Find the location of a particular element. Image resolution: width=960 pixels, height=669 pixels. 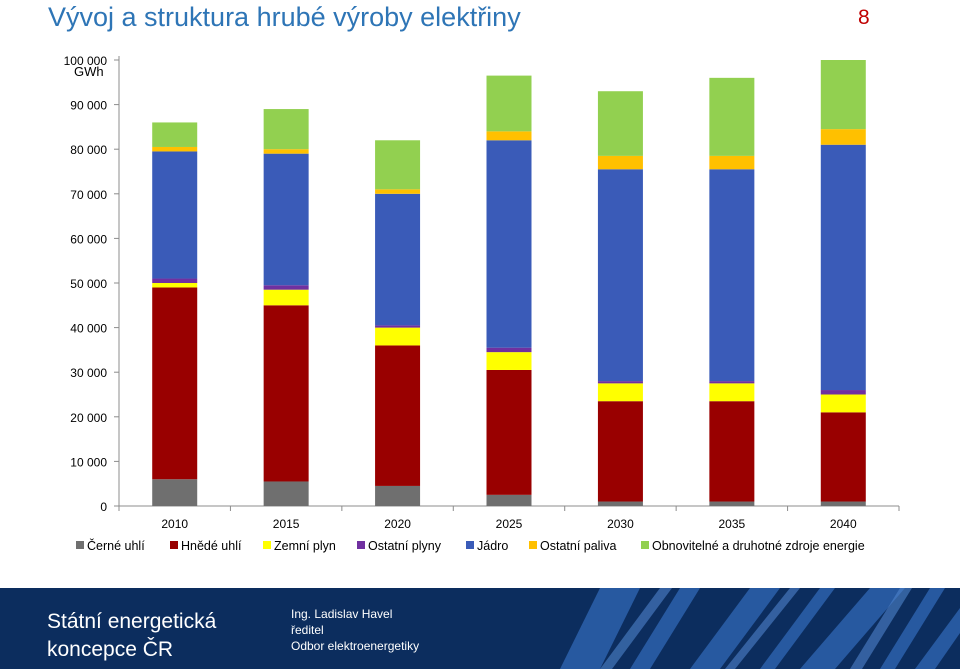

legend-label: Ostatní plyny is located at coordinates (405, 546).